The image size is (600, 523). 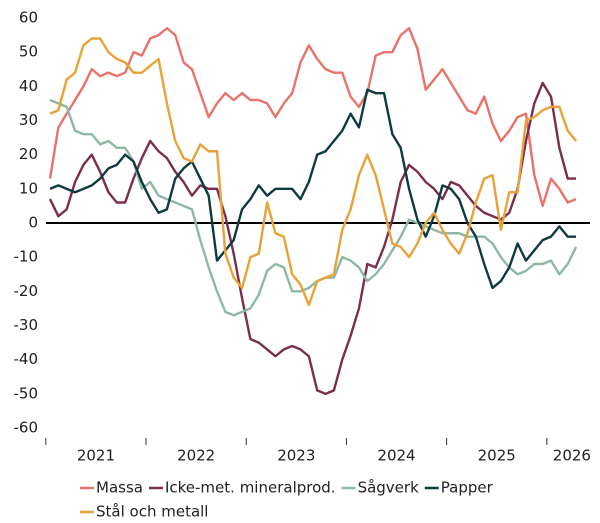 I want to click on y-tick-label: 50, so click(x=28, y=52).